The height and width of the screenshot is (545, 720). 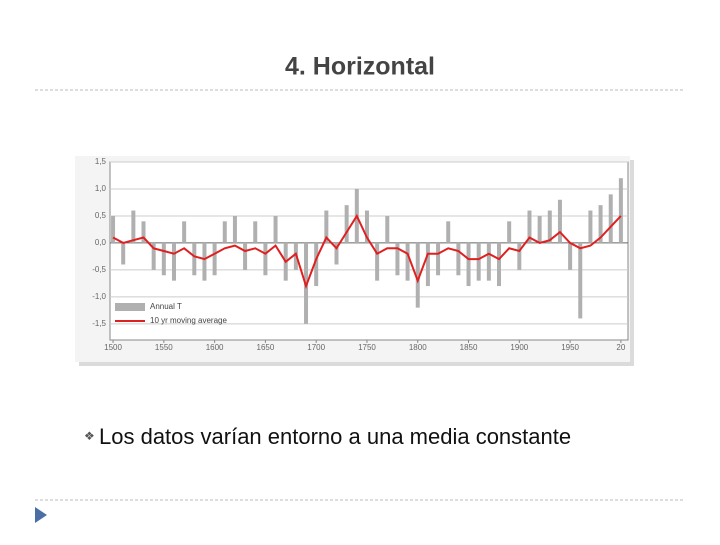 What do you see at coordinates (101, 188) in the screenshot?
I see `y-tick-label: 1,0` at bounding box center [101, 188].